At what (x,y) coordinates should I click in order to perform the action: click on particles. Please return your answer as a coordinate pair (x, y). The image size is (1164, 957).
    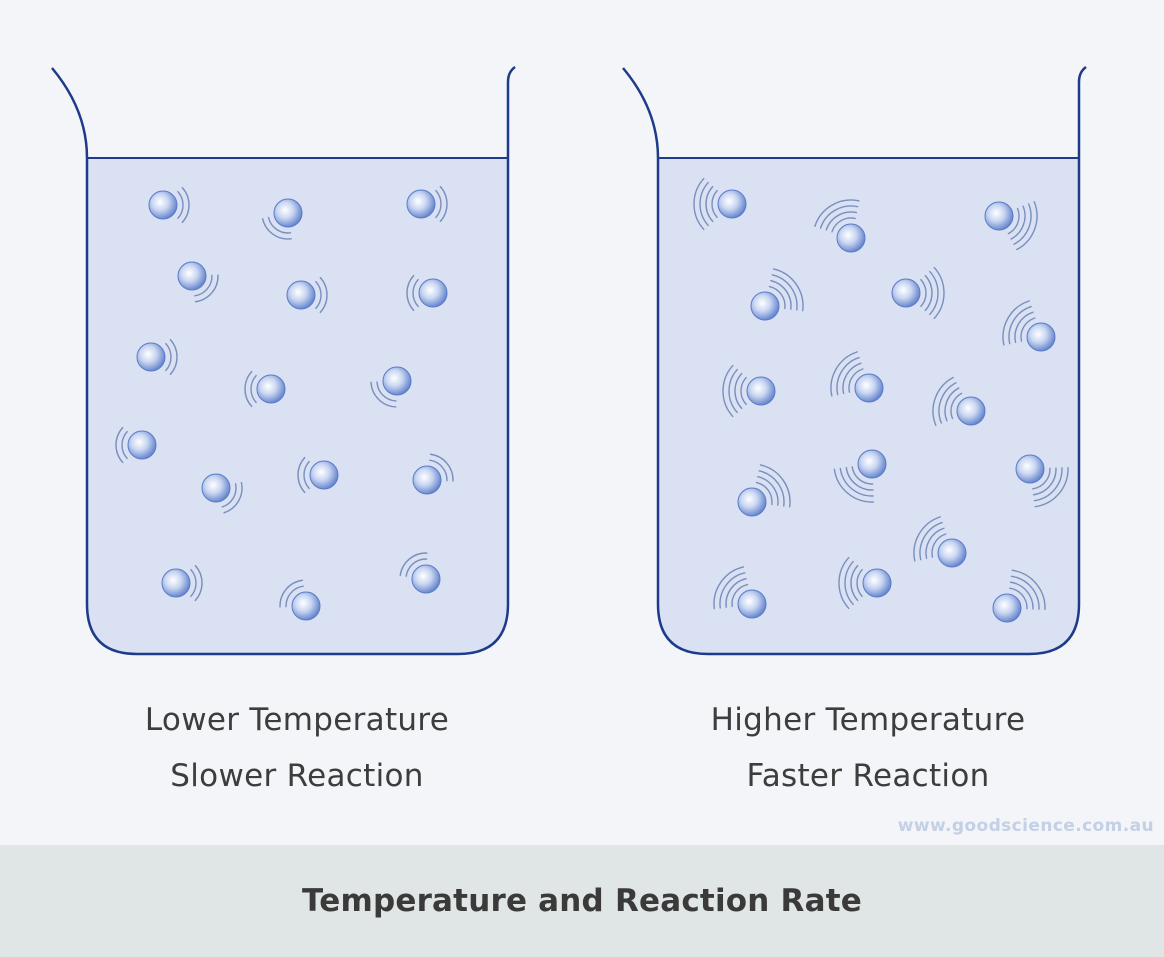
    Looking at the image, I should click on (284, 403).